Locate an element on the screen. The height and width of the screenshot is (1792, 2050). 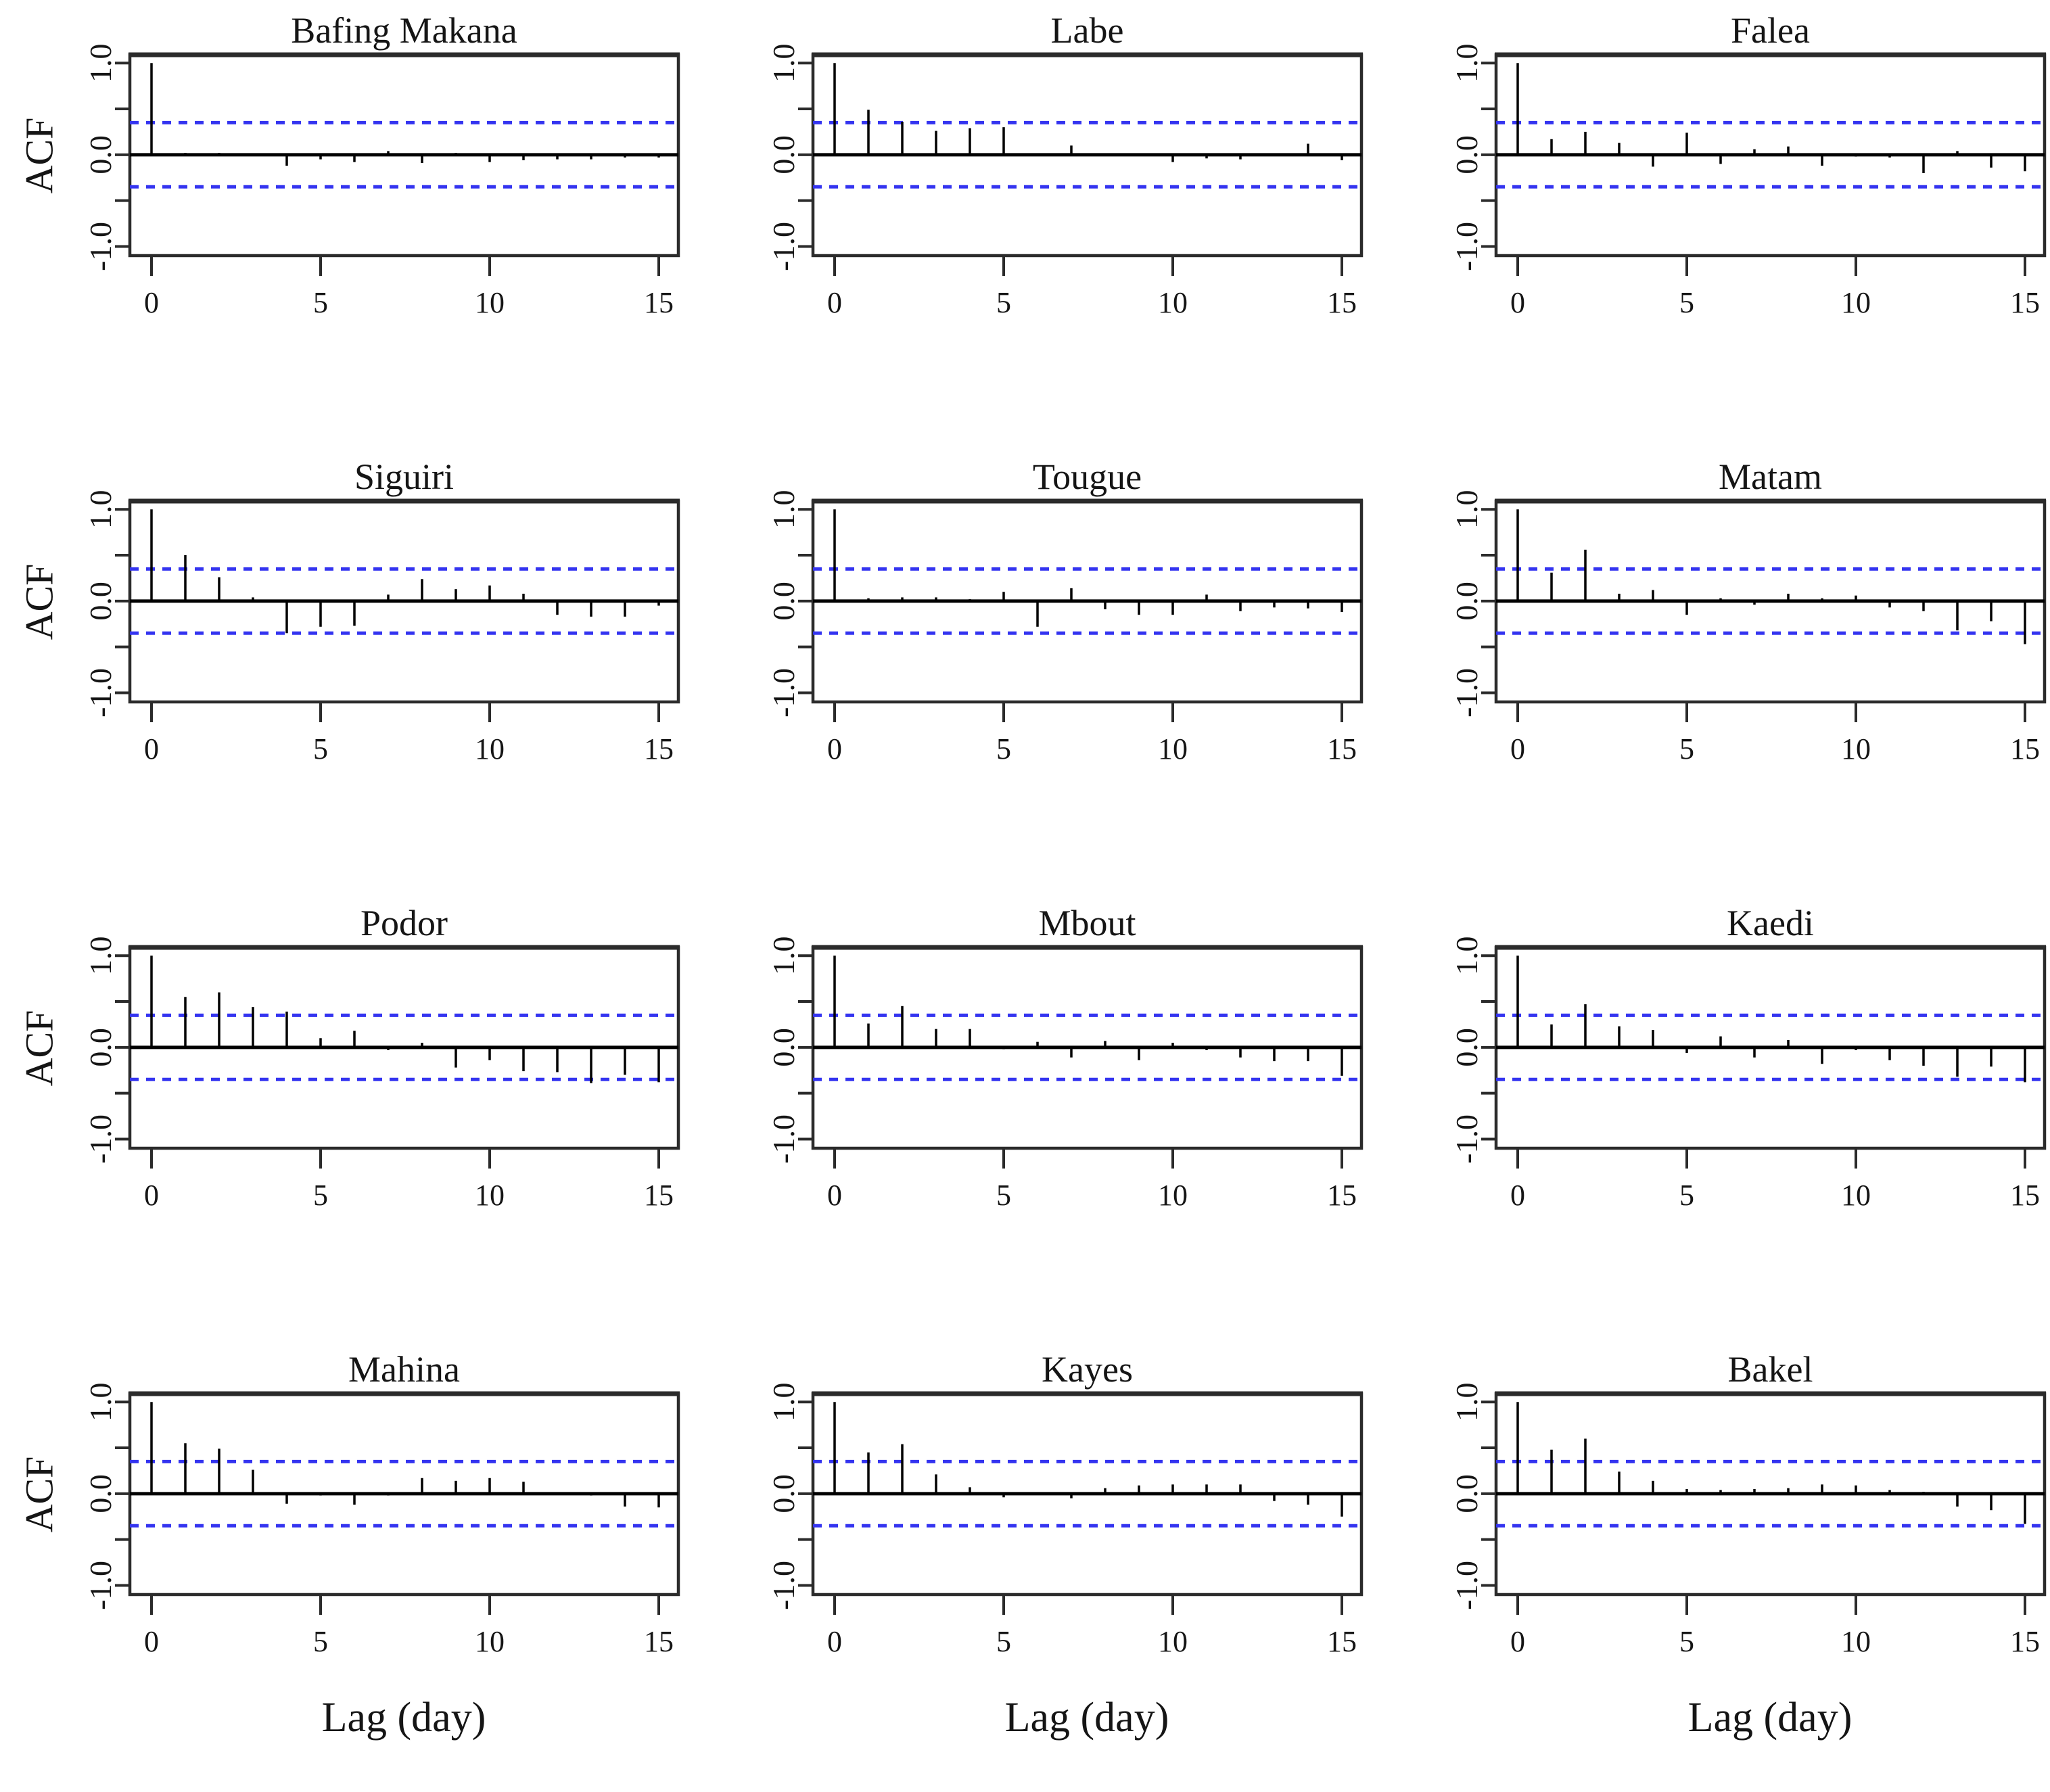
acf-panel-falea: Falea -1.0 0.0 1.0 0 5 10 15 is located at coordinates (1707, 223).